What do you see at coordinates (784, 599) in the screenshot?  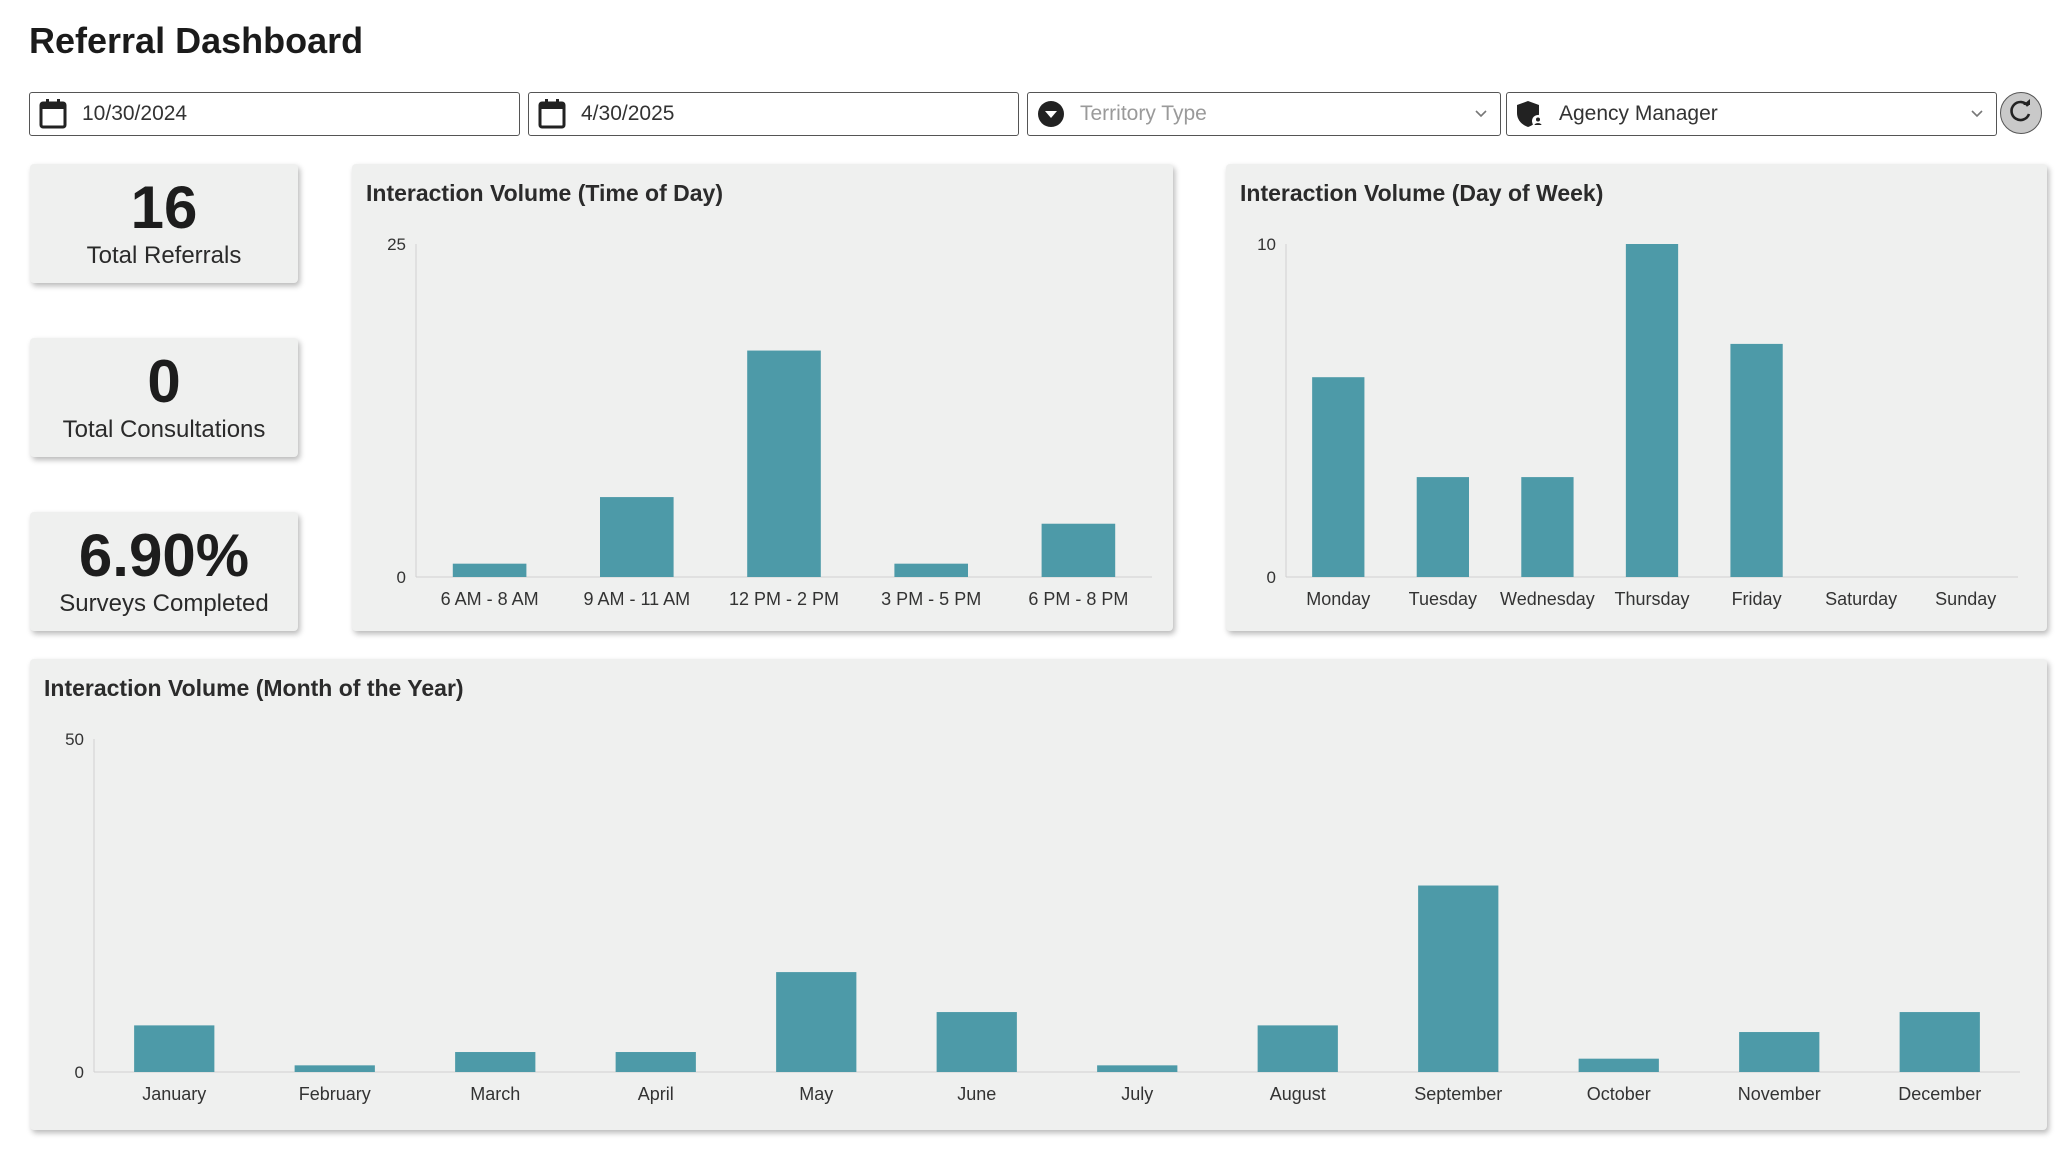 I see `x-tick-label: 12 PM - 2 PM` at bounding box center [784, 599].